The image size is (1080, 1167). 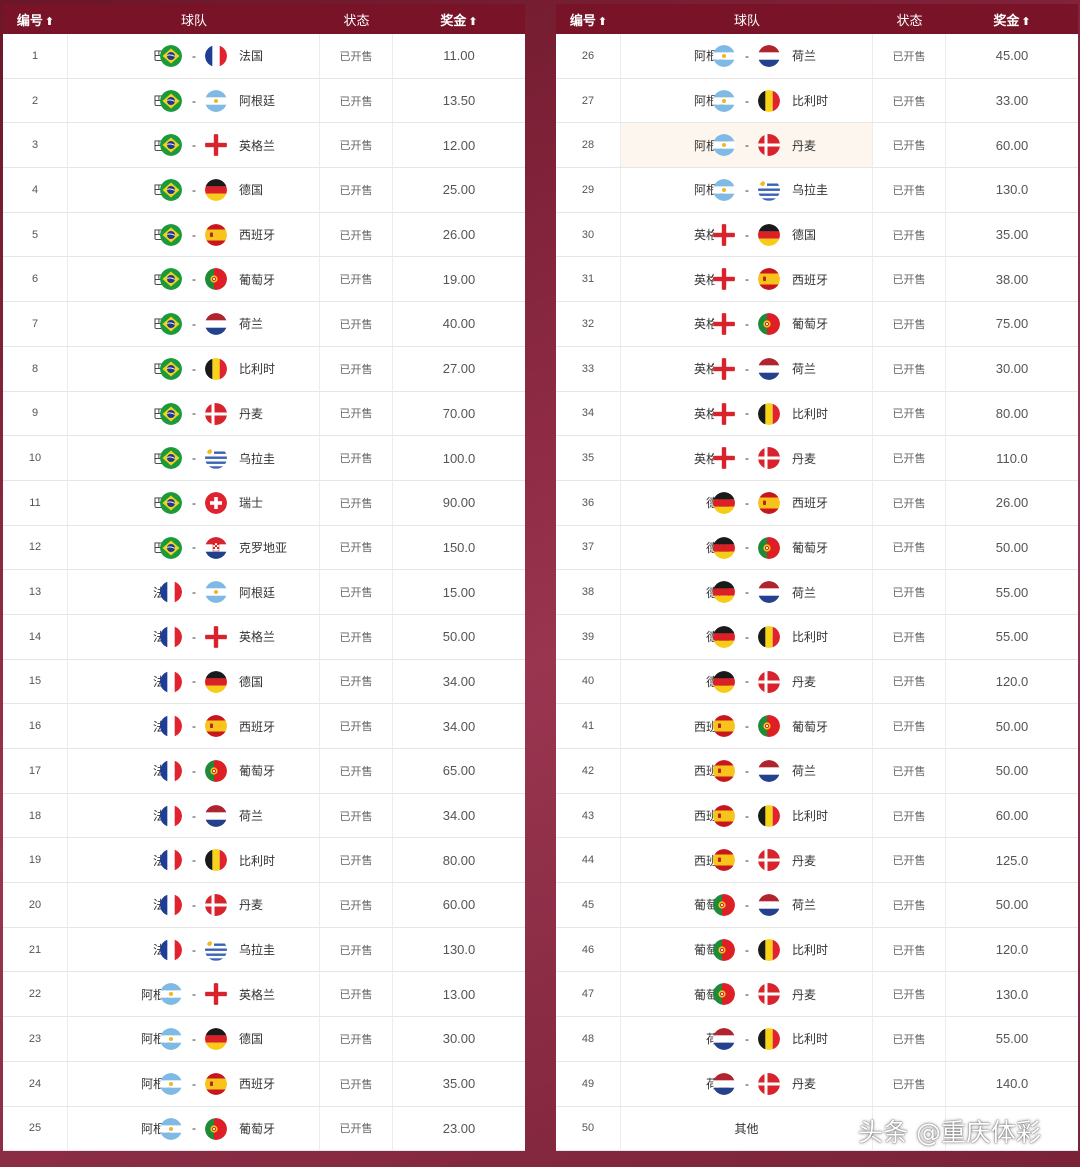 I want to click on table-row: 30 英格兰 - 德国 已开售 35.00, so click(x=817, y=235).